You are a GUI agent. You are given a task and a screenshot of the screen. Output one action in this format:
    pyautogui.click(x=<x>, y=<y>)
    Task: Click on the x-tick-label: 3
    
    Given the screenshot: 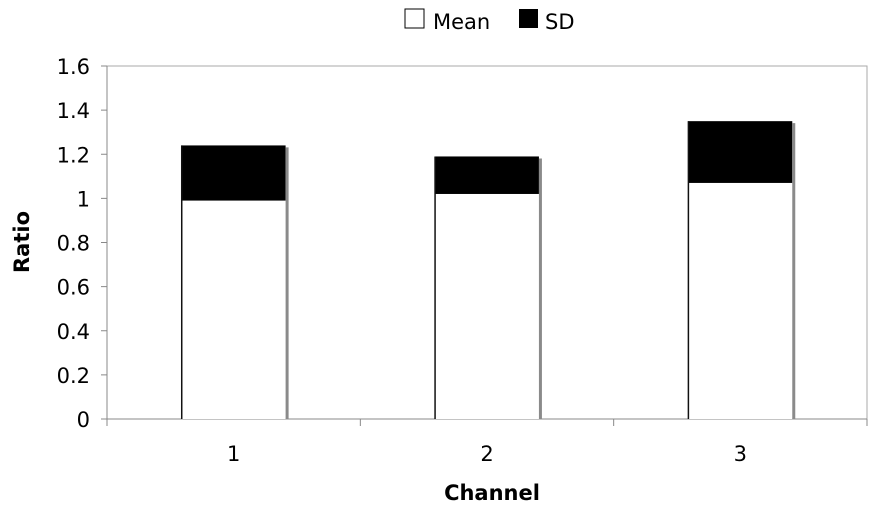 What is the action you would take?
    pyautogui.click(x=740, y=454)
    